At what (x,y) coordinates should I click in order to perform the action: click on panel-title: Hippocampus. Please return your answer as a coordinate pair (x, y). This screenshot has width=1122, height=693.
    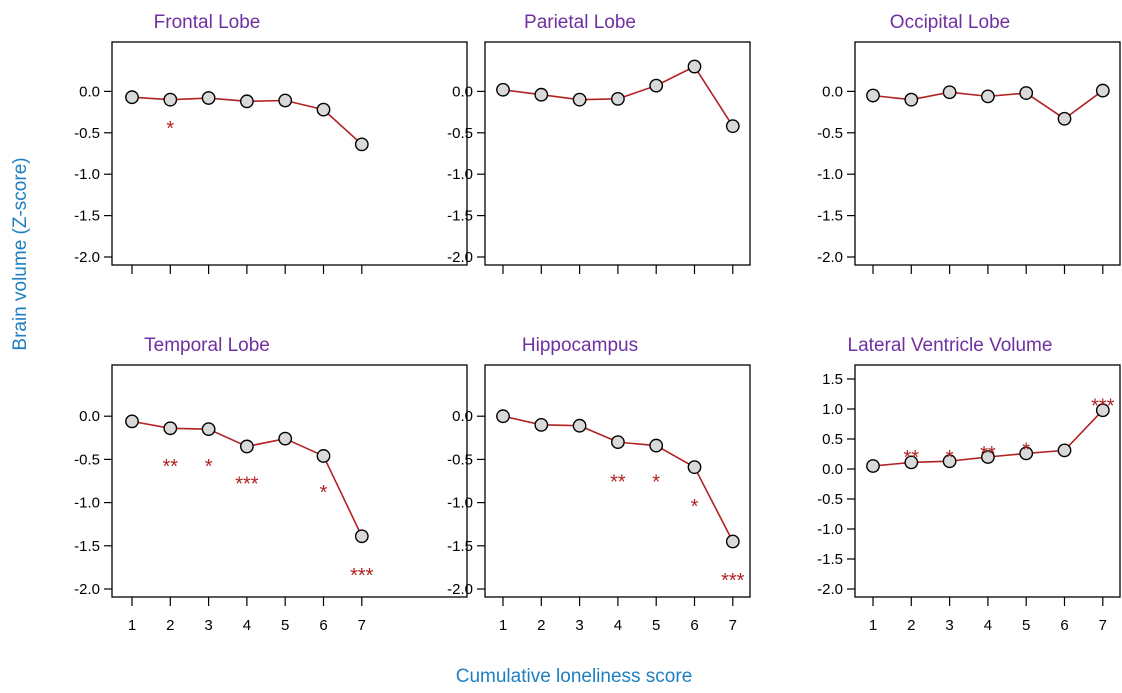
    Looking at the image, I should click on (580, 345).